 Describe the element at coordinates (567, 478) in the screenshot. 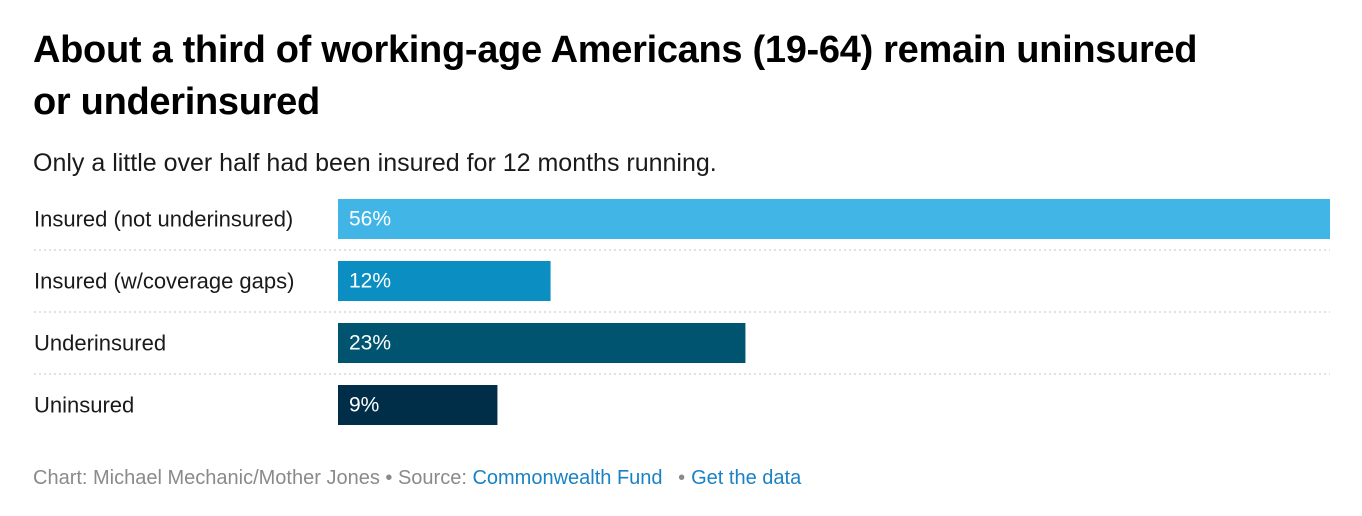

I see `source-link: Commonwealth Fund` at that location.